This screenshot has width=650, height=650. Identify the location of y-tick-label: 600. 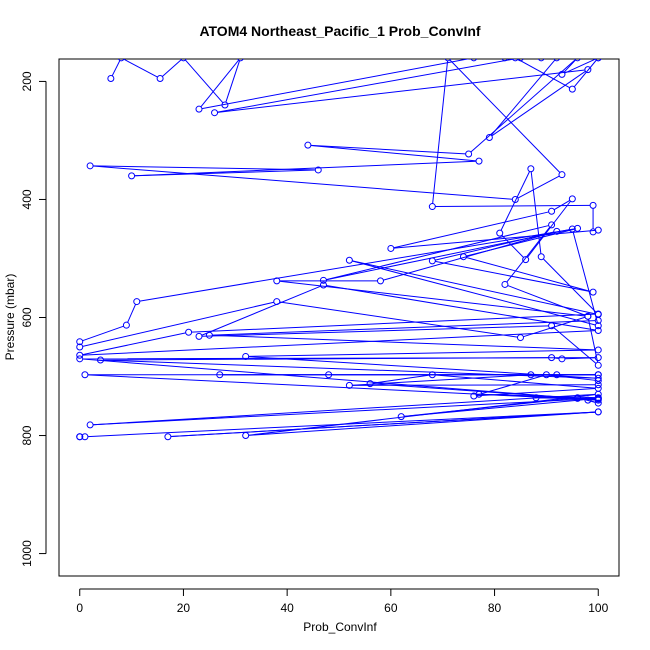
(27, 317).